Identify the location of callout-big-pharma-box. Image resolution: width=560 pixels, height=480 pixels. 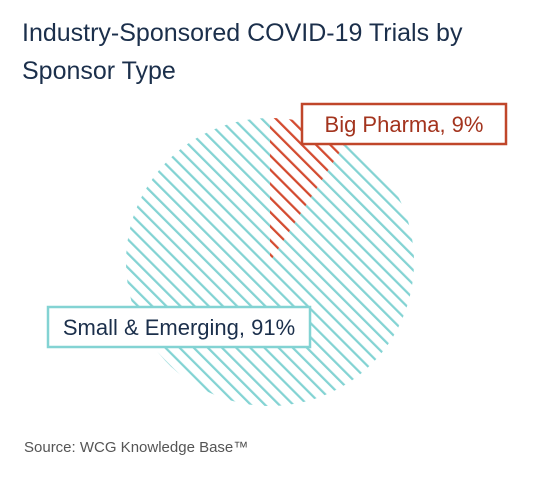
(404, 124).